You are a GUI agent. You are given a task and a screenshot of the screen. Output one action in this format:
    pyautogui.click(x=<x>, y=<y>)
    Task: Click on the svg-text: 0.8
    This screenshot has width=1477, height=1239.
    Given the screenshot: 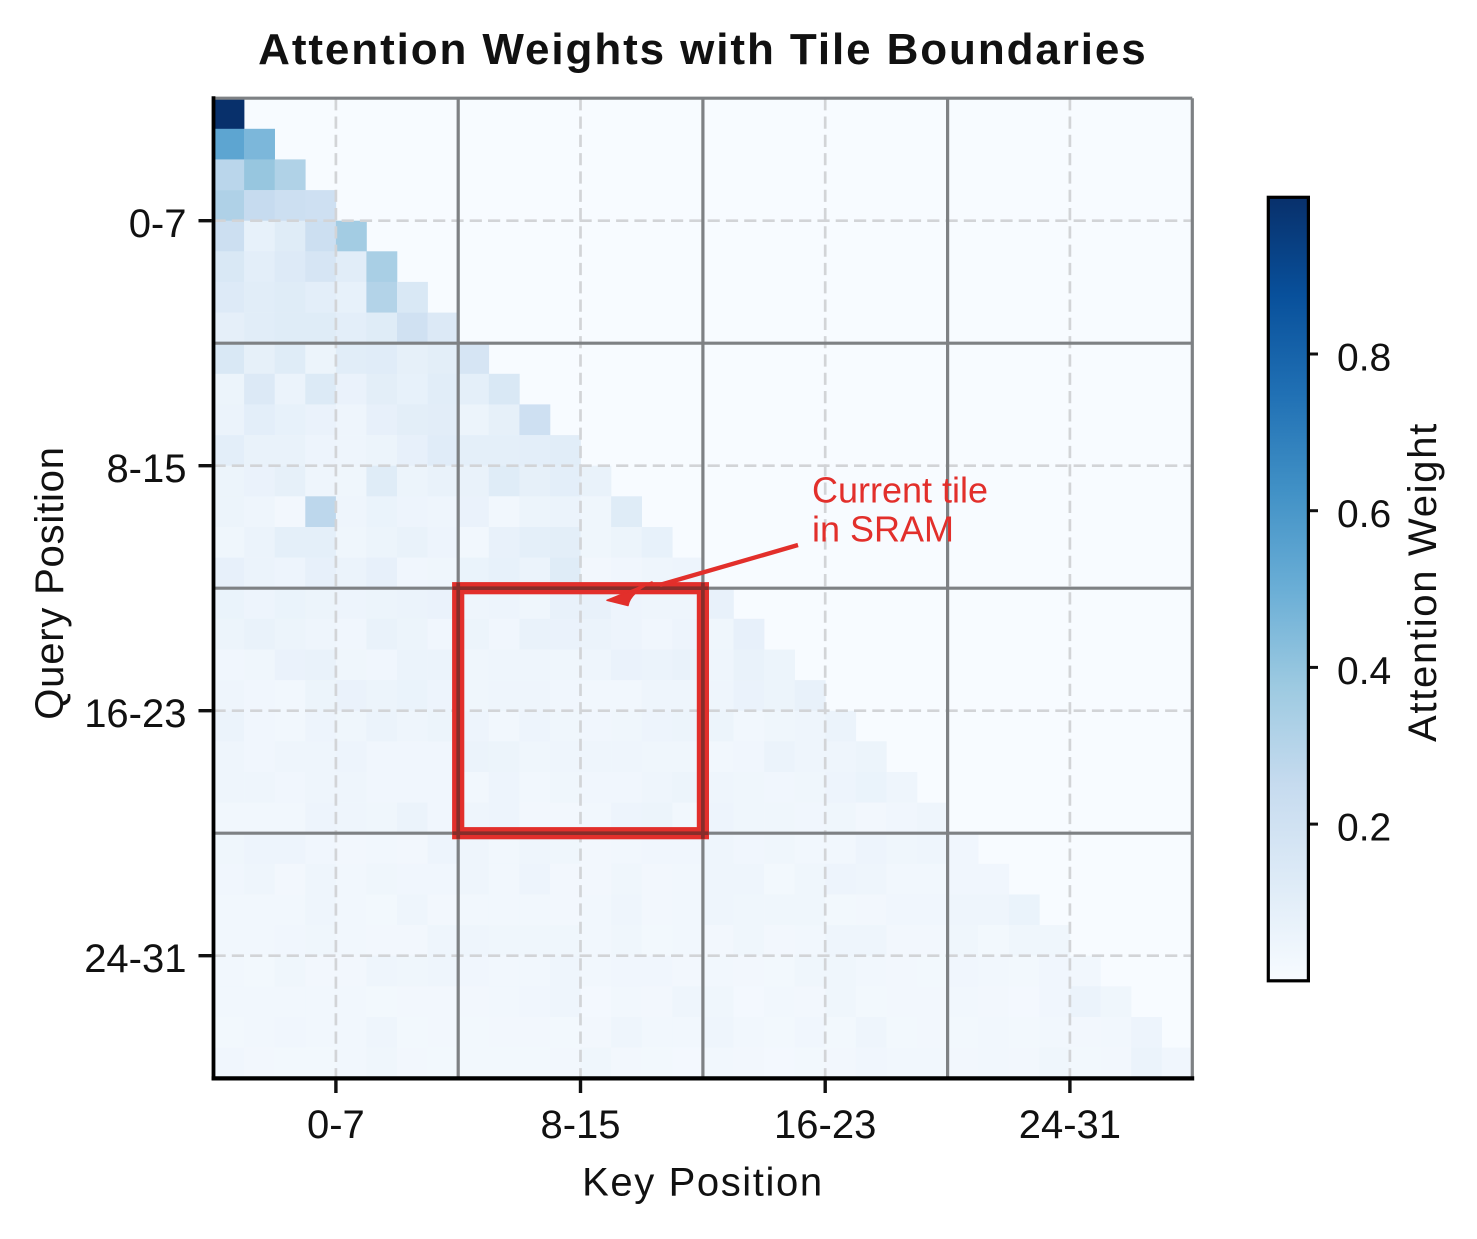 What is the action you would take?
    pyautogui.click(x=1364, y=357)
    